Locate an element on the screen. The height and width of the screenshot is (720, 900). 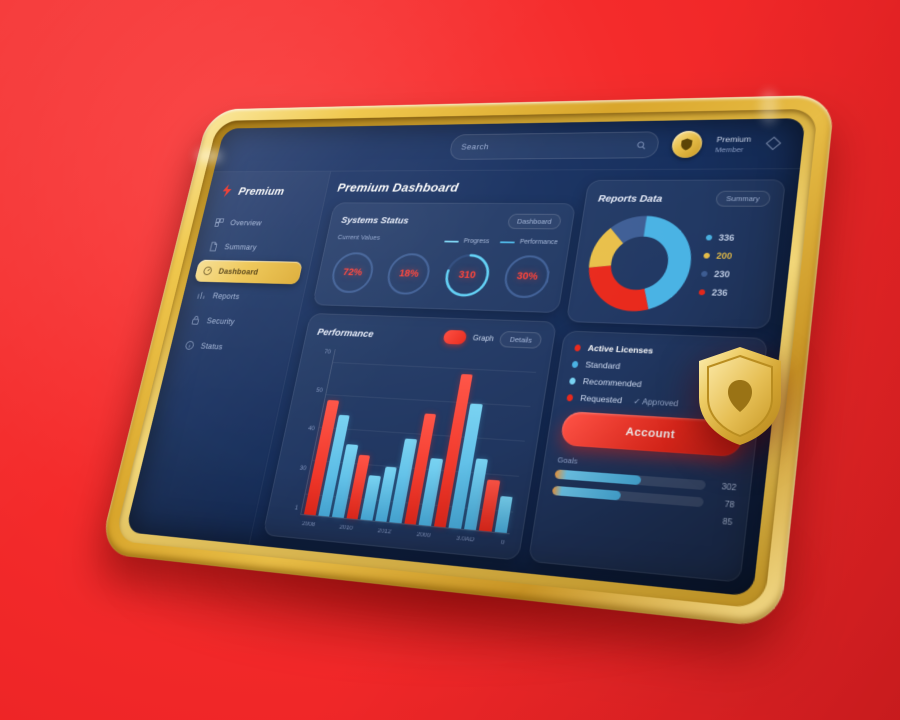
performance-chart-card: Performance Graph Details is located at coordinates (410, 436).